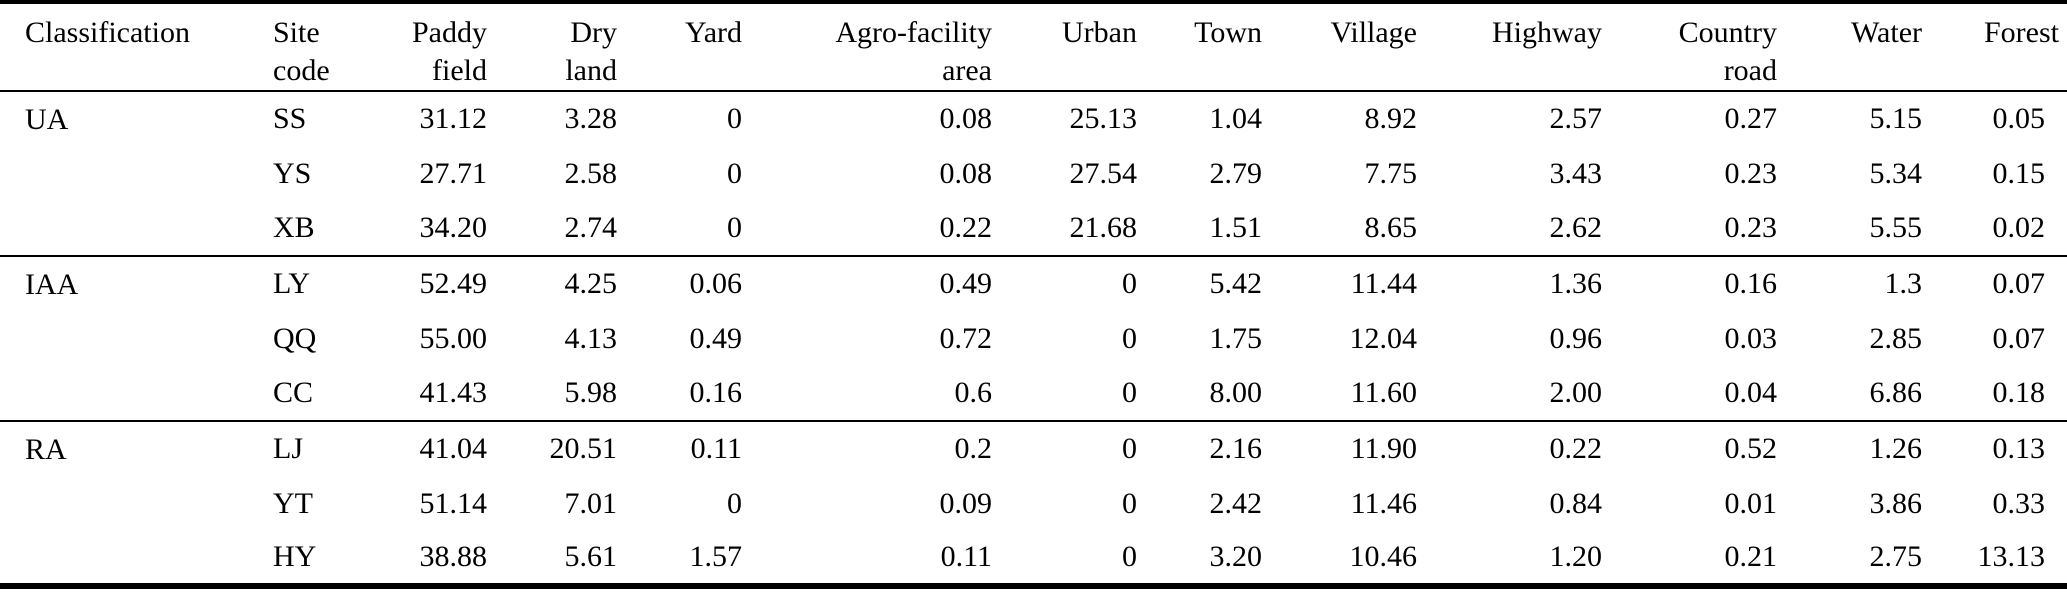 The image size is (2067, 599). What do you see at coordinates (1383, 392) in the screenshot?
I see `value-cell: 11.60` at bounding box center [1383, 392].